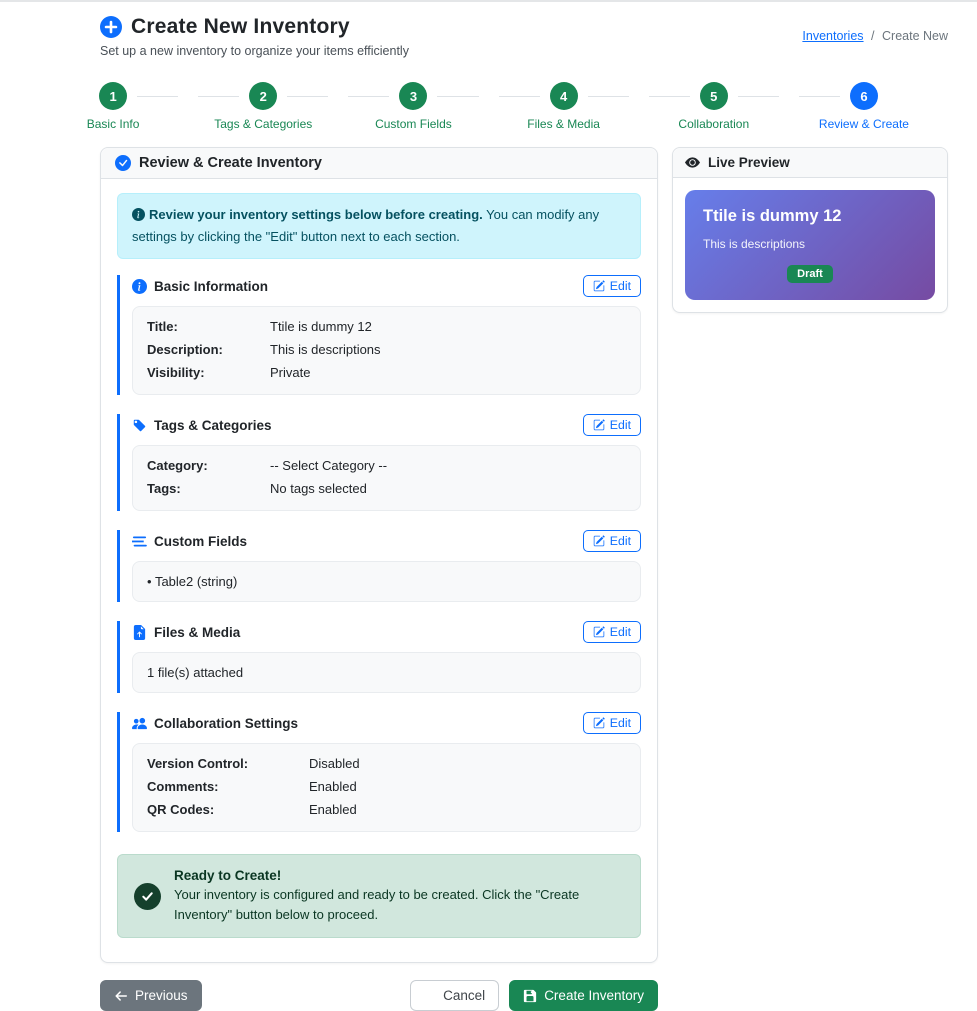 Image resolution: width=977 pixels, height=1011 pixels. What do you see at coordinates (329, 466) in the screenshot?
I see `kv-value: -- Select Category --` at bounding box center [329, 466].